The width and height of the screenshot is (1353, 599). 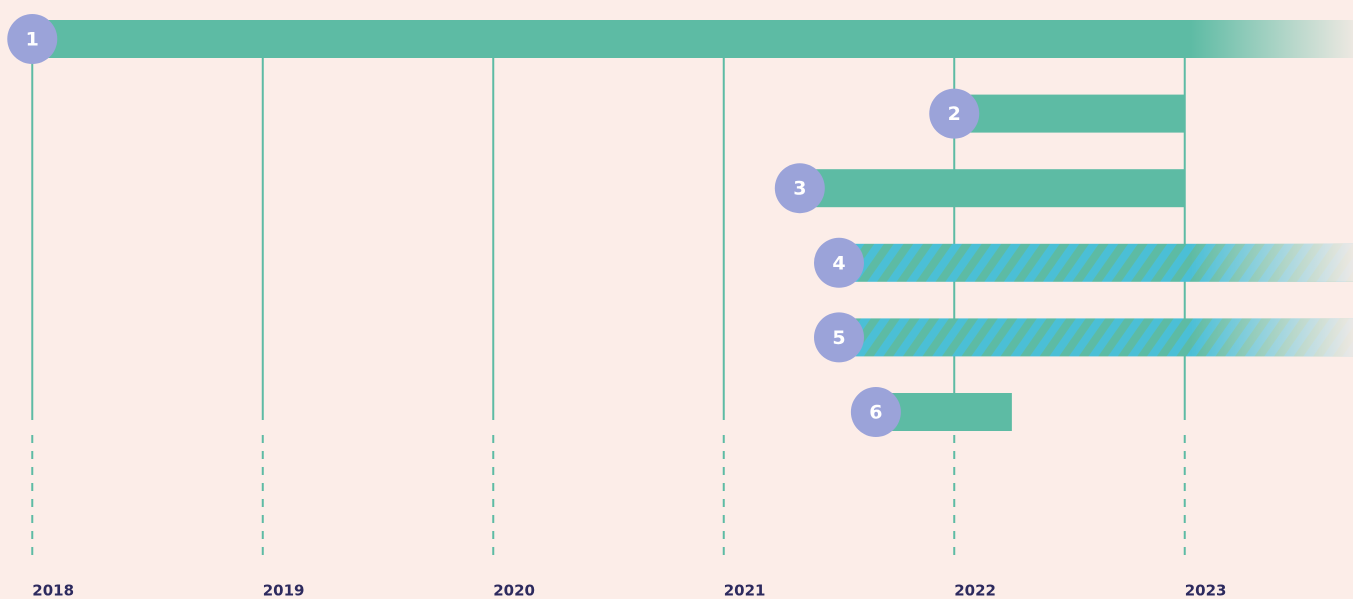 I want to click on bar-label: 5, so click(x=838, y=338).